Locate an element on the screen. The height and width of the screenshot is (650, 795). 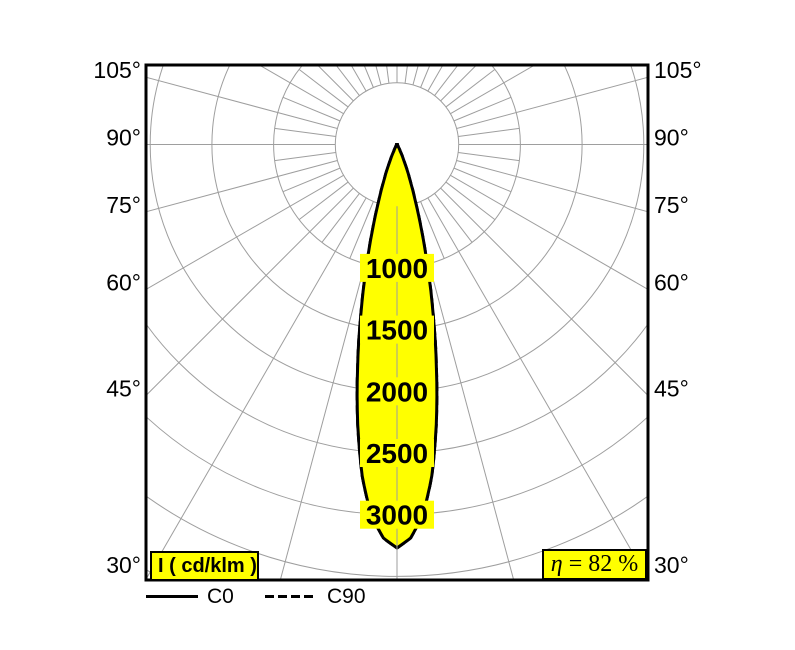
efficiency-value: = 82 % is located at coordinates (600, 564).